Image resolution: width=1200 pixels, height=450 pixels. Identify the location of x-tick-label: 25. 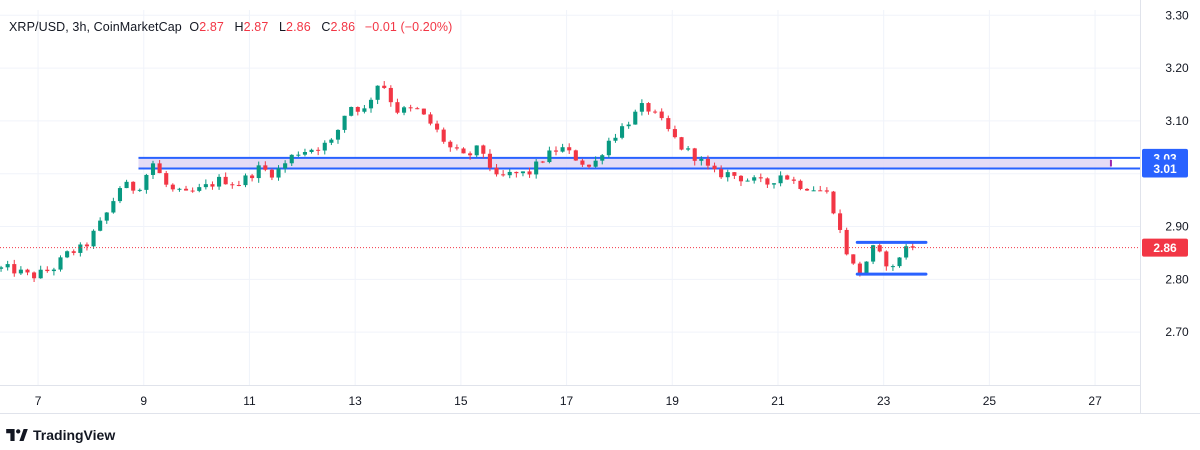
(990, 401).